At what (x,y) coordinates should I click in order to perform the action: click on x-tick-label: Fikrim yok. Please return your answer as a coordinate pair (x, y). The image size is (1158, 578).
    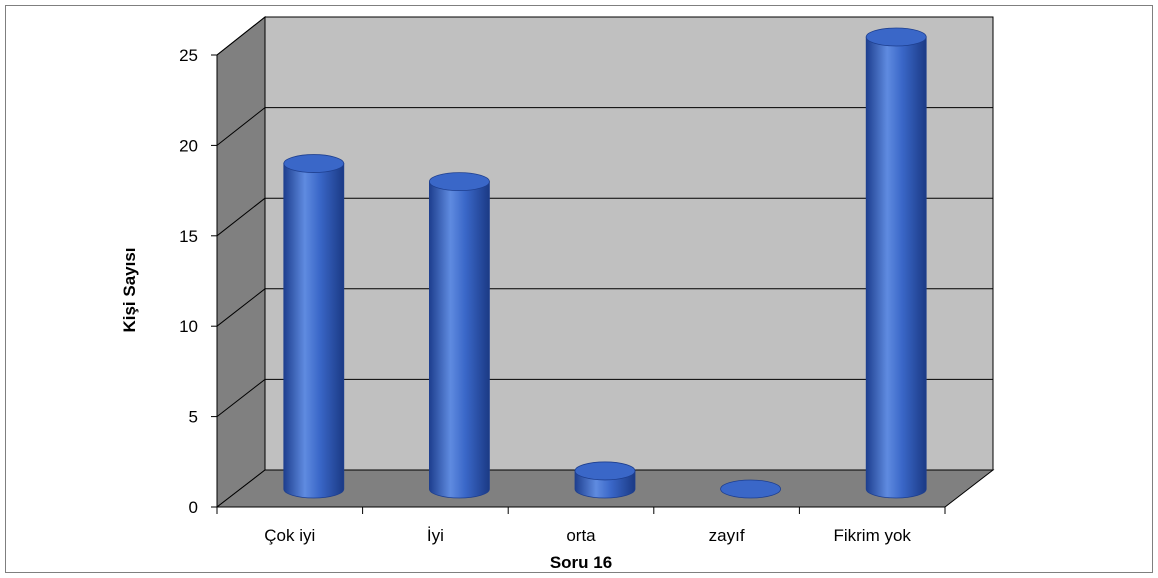
    Looking at the image, I should click on (872, 535).